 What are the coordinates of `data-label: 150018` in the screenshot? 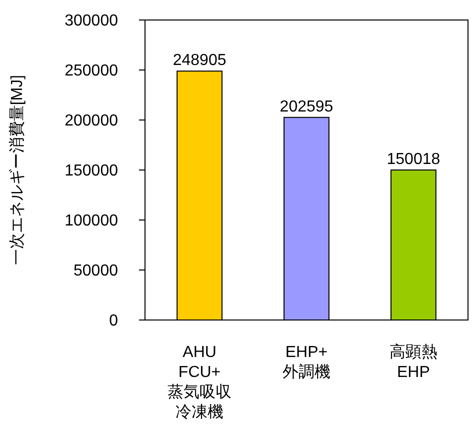 It's located at (413, 159).